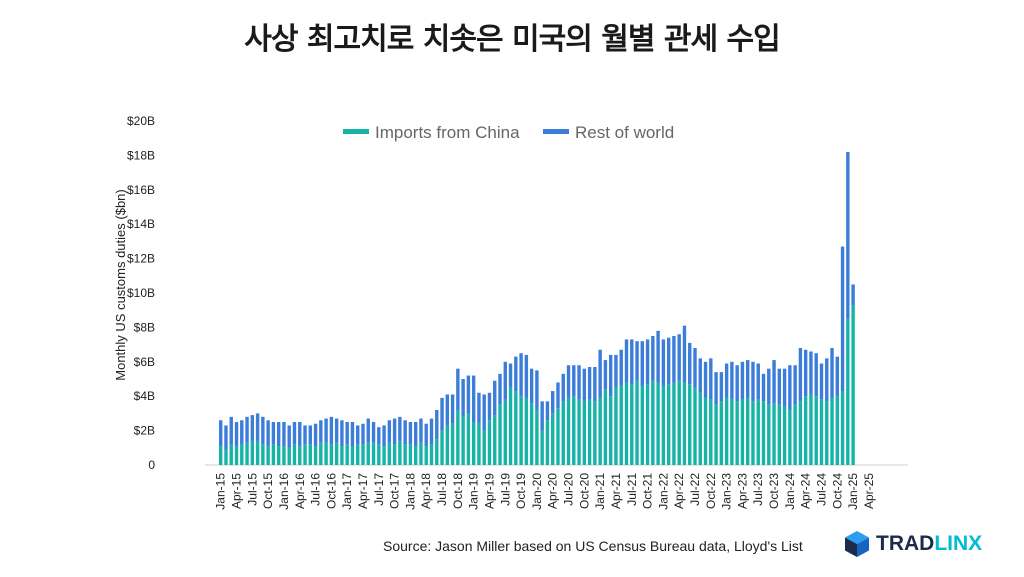 The width and height of the screenshot is (1024, 577). What do you see at coordinates (120, 284) in the screenshot?
I see `y-axis-label: Monthly US customs duties ($bn)` at bounding box center [120, 284].